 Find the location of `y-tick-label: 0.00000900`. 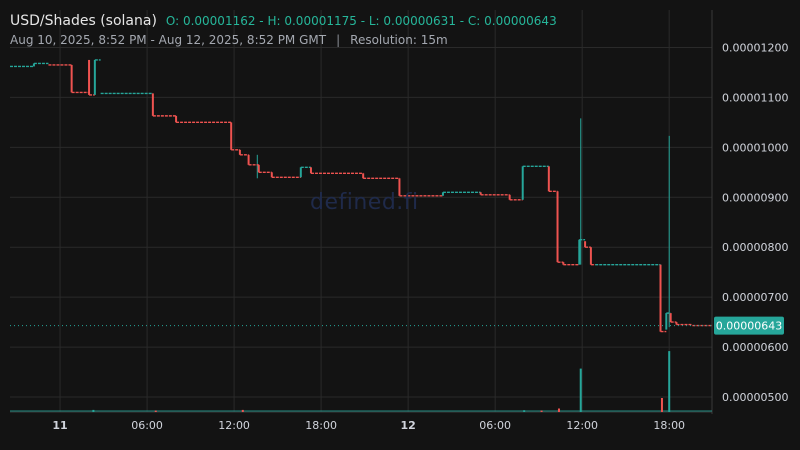

y-tick-label: 0.00000900 is located at coordinates (755, 197).